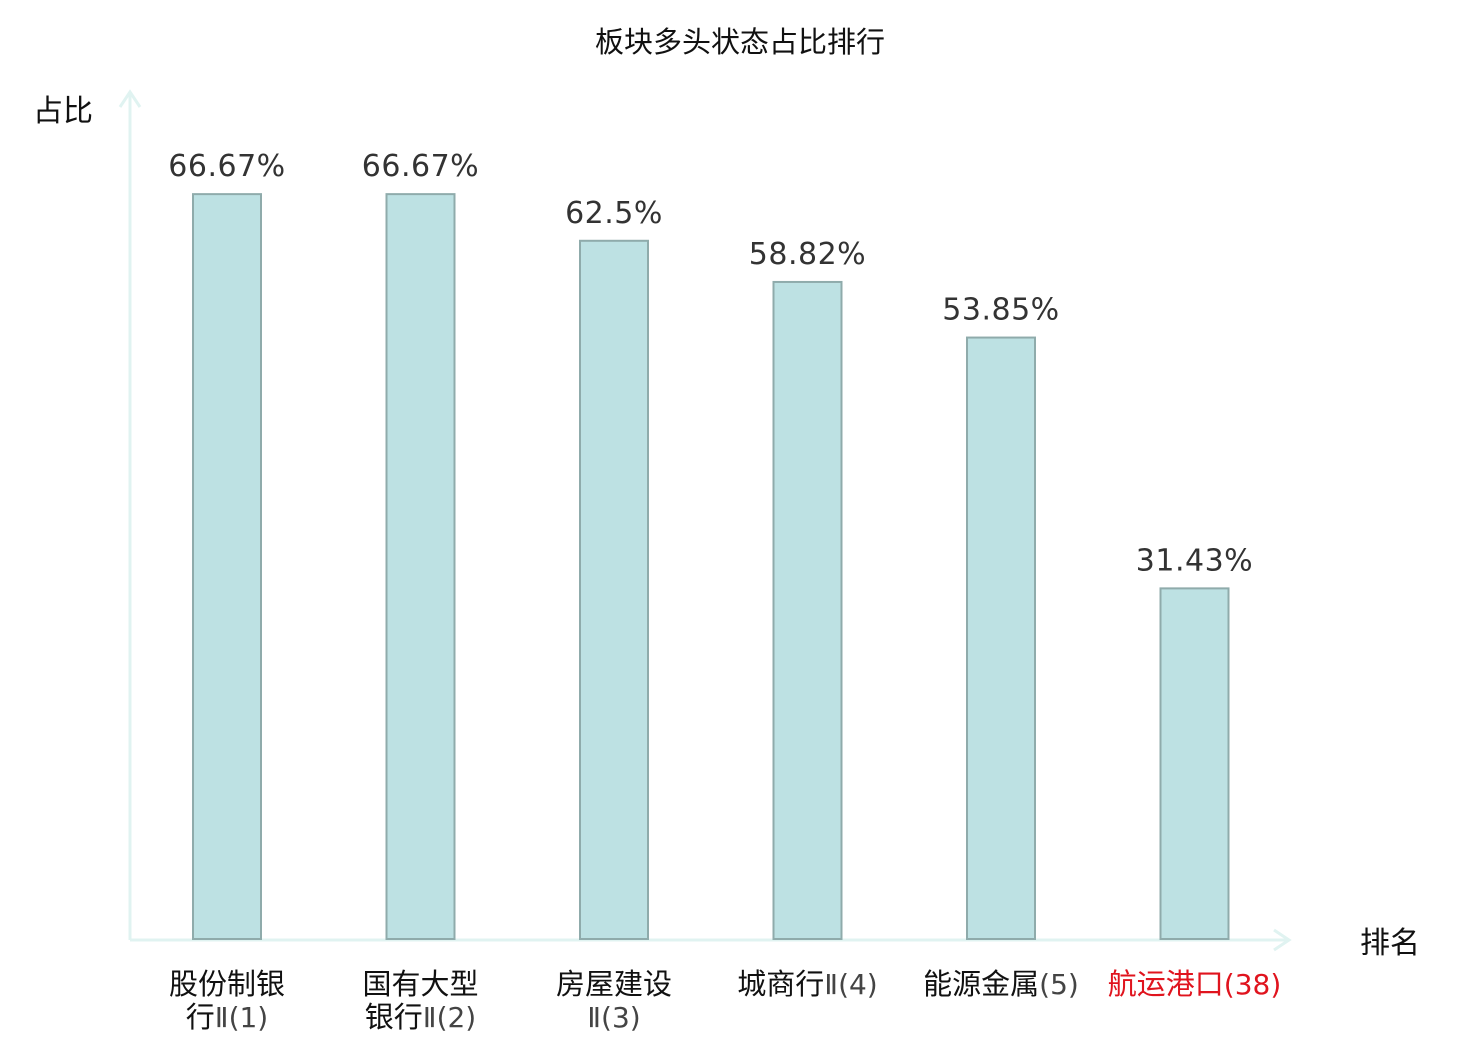 Image resolution: width=1480 pixels, height=1040 pixels. What do you see at coordinates (614, 213) in the screenshot?
I see `value-label-3: 62.5%` at bounding box center [614, 213].